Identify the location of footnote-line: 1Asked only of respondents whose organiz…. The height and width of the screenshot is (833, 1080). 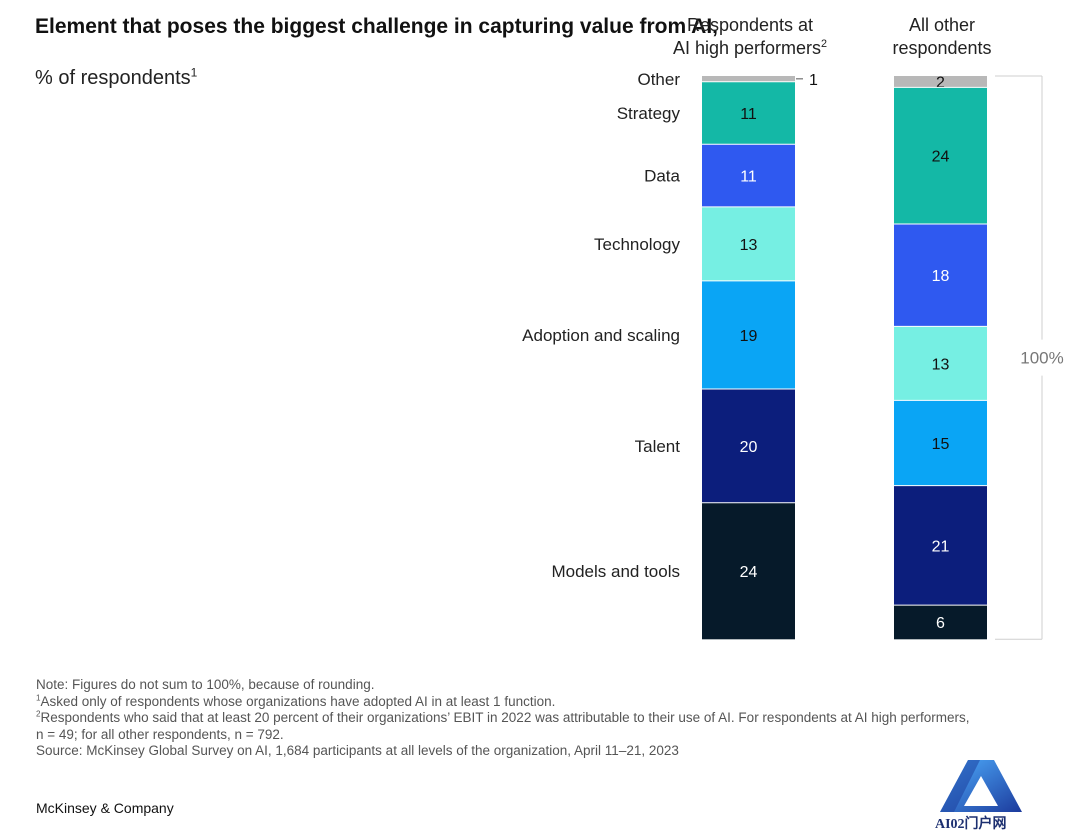
(553, 702).